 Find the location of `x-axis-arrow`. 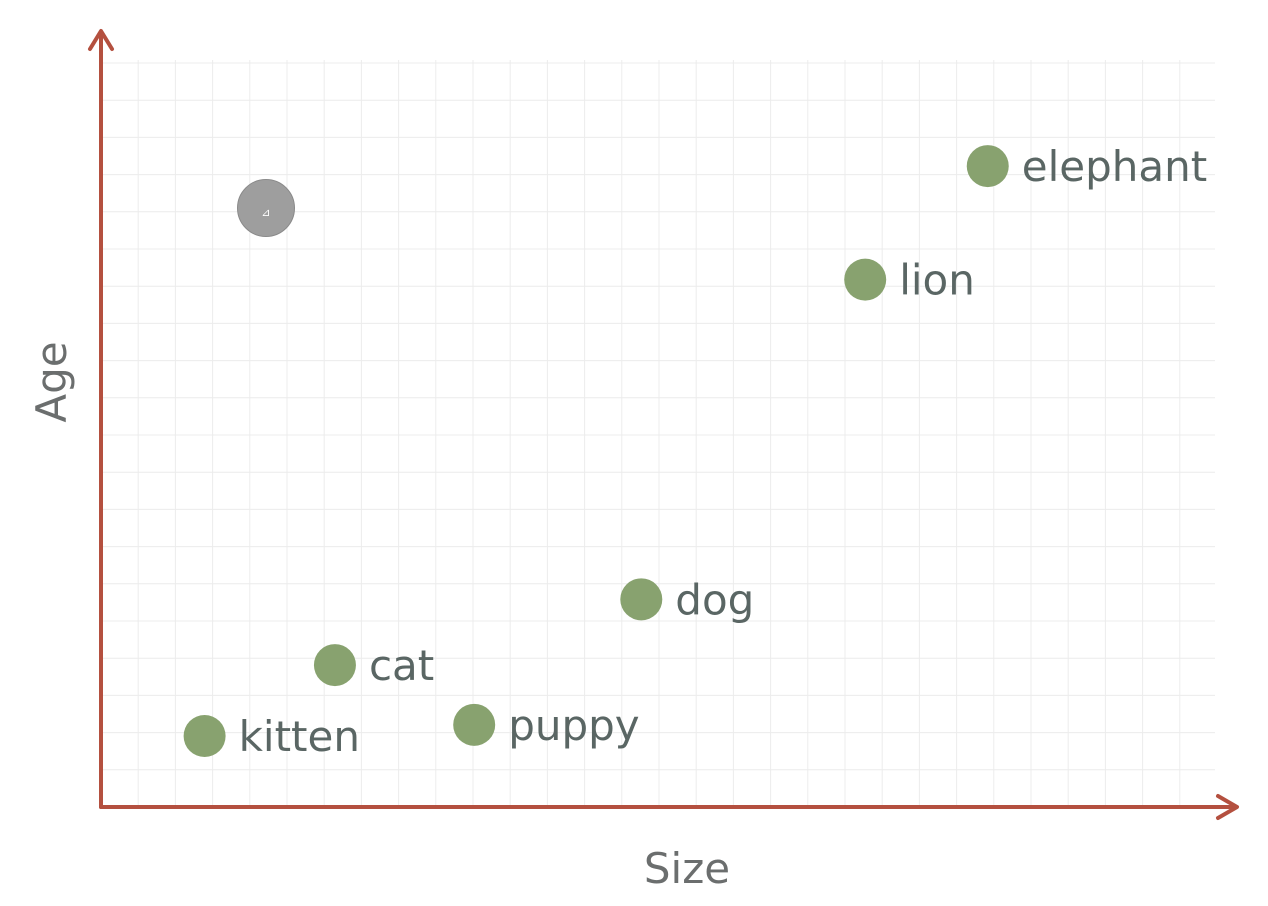

x-axis-arrow is located at coordinates (1227, 807).